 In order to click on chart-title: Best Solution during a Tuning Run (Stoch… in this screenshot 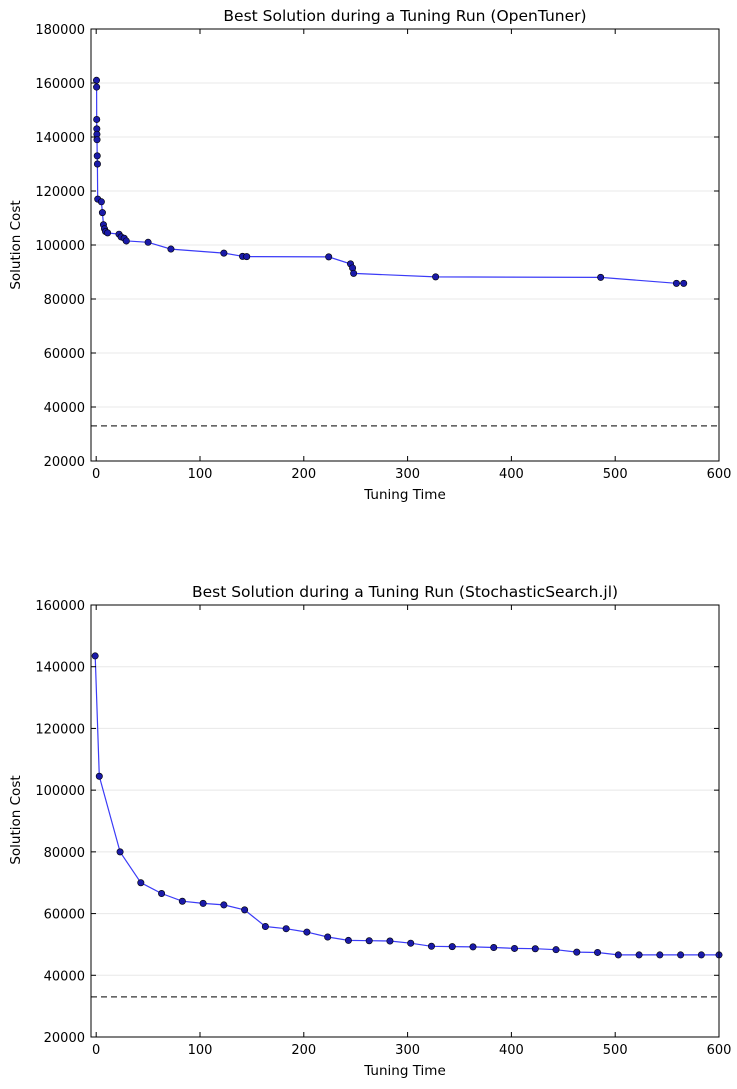, I will do `click(405, 592)`.